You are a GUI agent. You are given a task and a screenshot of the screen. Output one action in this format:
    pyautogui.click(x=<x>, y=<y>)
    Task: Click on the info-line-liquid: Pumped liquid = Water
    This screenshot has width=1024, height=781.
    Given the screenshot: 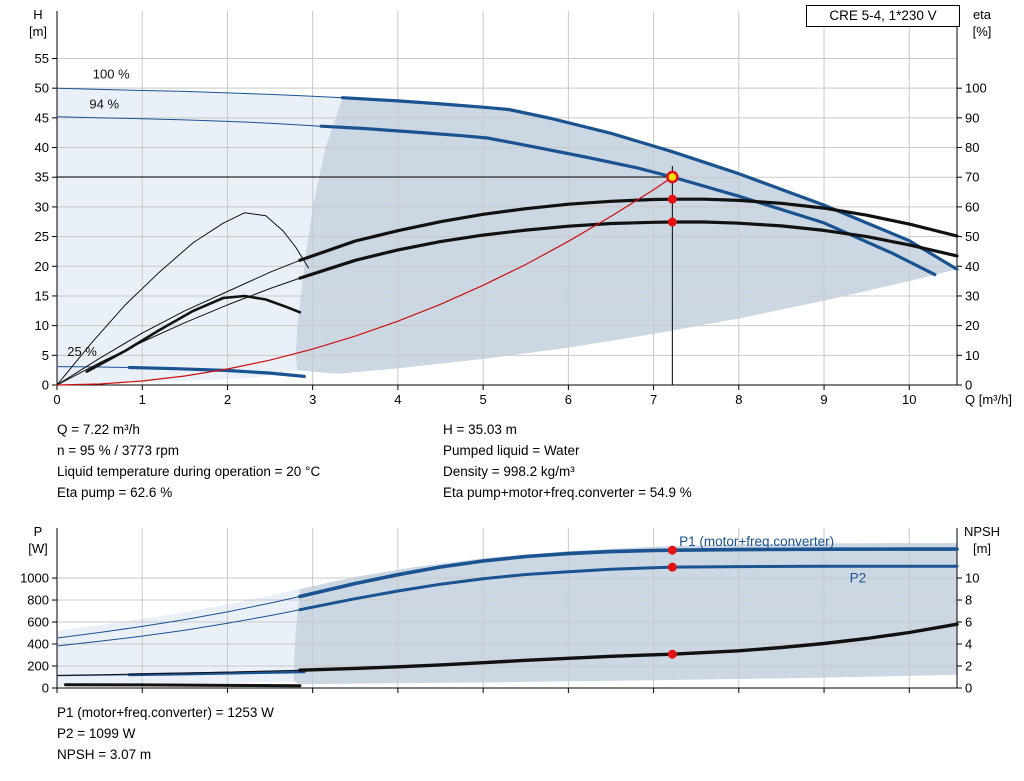 What is the action you would take?
    pyautogui.click(x=511, y=450)
    